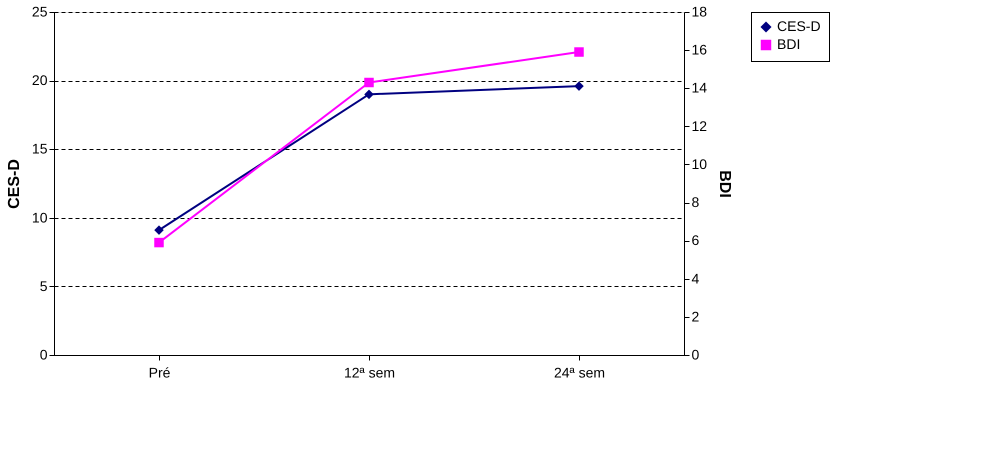  What do you see at coordinates (40, 80) in the screenshot?
I see `y-tick-label: 20` at bounding box center [40, 80].